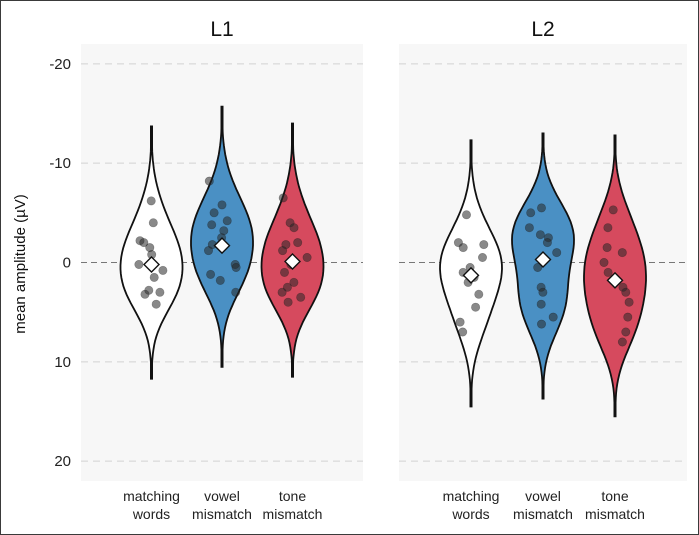  What do you see at coordinates (60, 64) in the screenshot?
I see `y-tick-label: -20` at bounding box center [60, 64].